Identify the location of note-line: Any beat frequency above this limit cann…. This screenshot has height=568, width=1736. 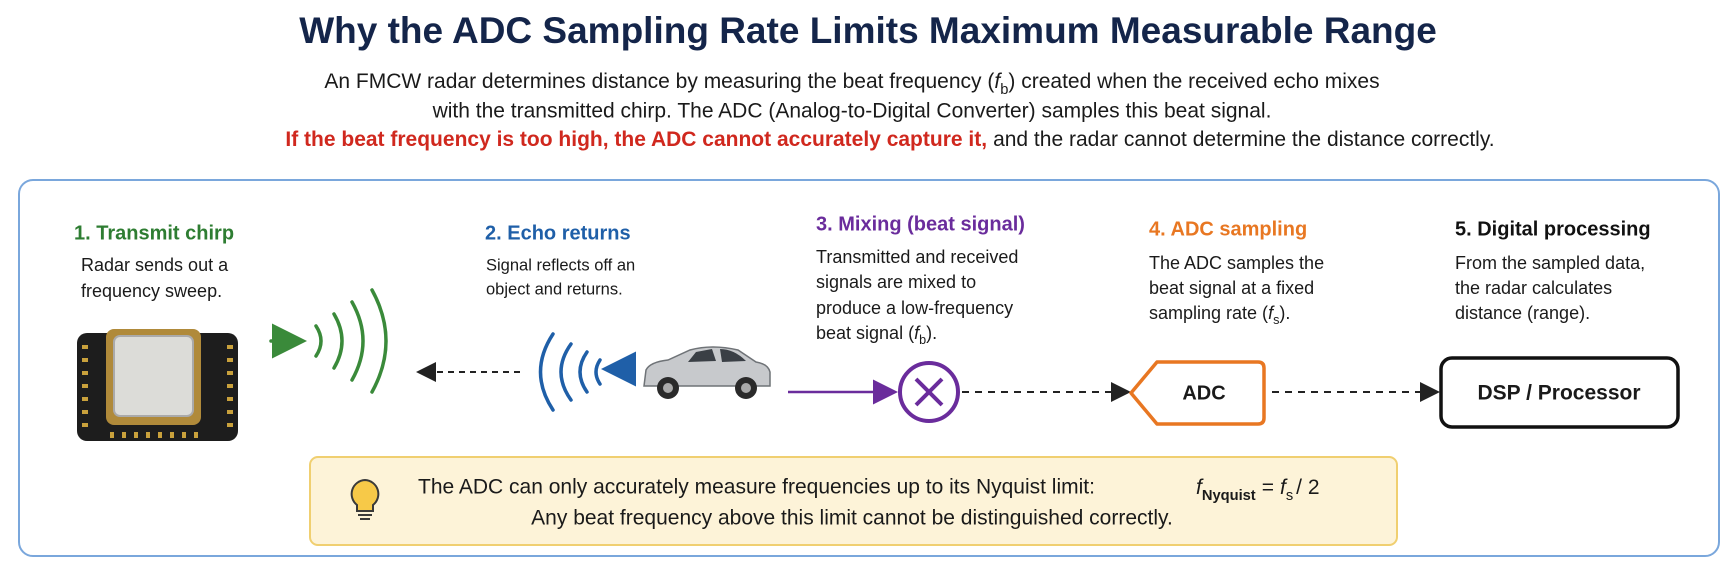
(852, 518).